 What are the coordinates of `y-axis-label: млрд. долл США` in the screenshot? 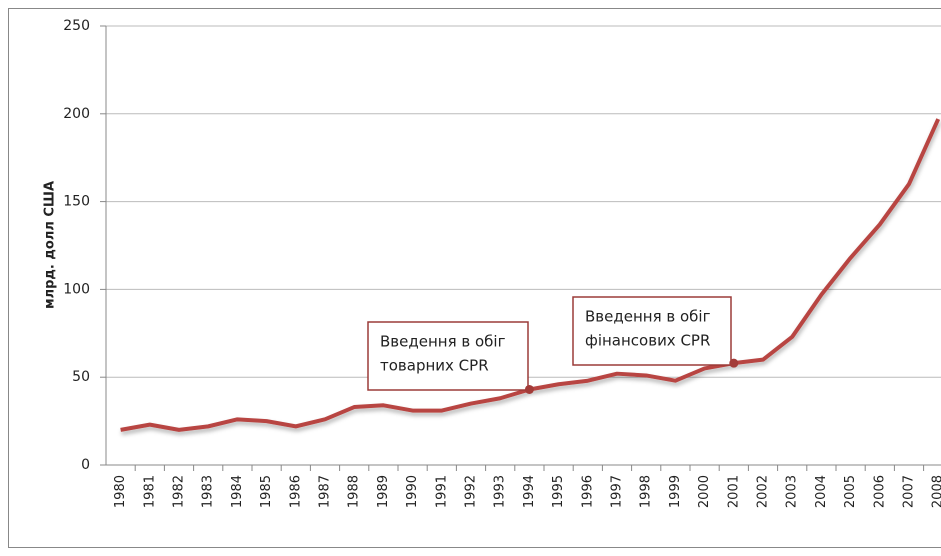 It's located at (50, 245).